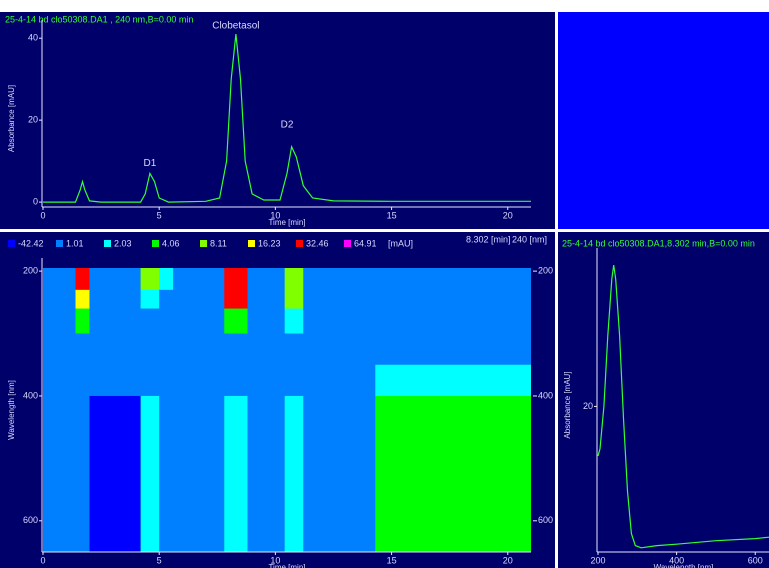  What do you see at coordinates (30, 520) in the screenshot?
I see `y-tick-label: 600` at bounding box center [30, 520].